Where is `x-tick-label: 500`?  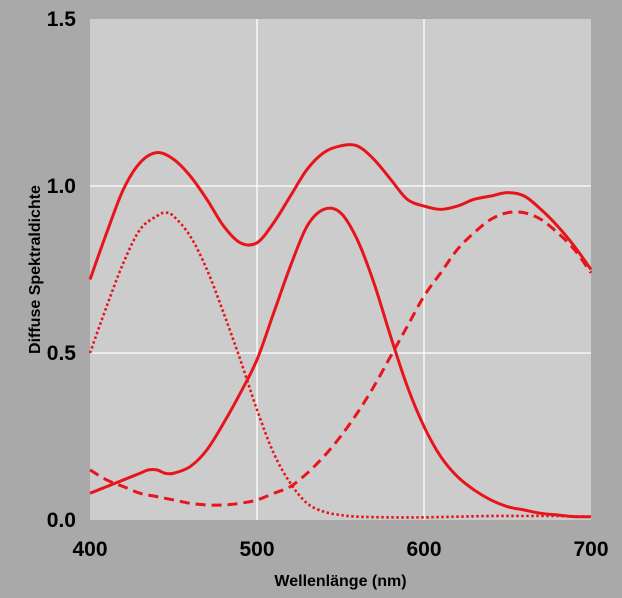 x-tick-label: 500 is located at coordinates (256, 549).